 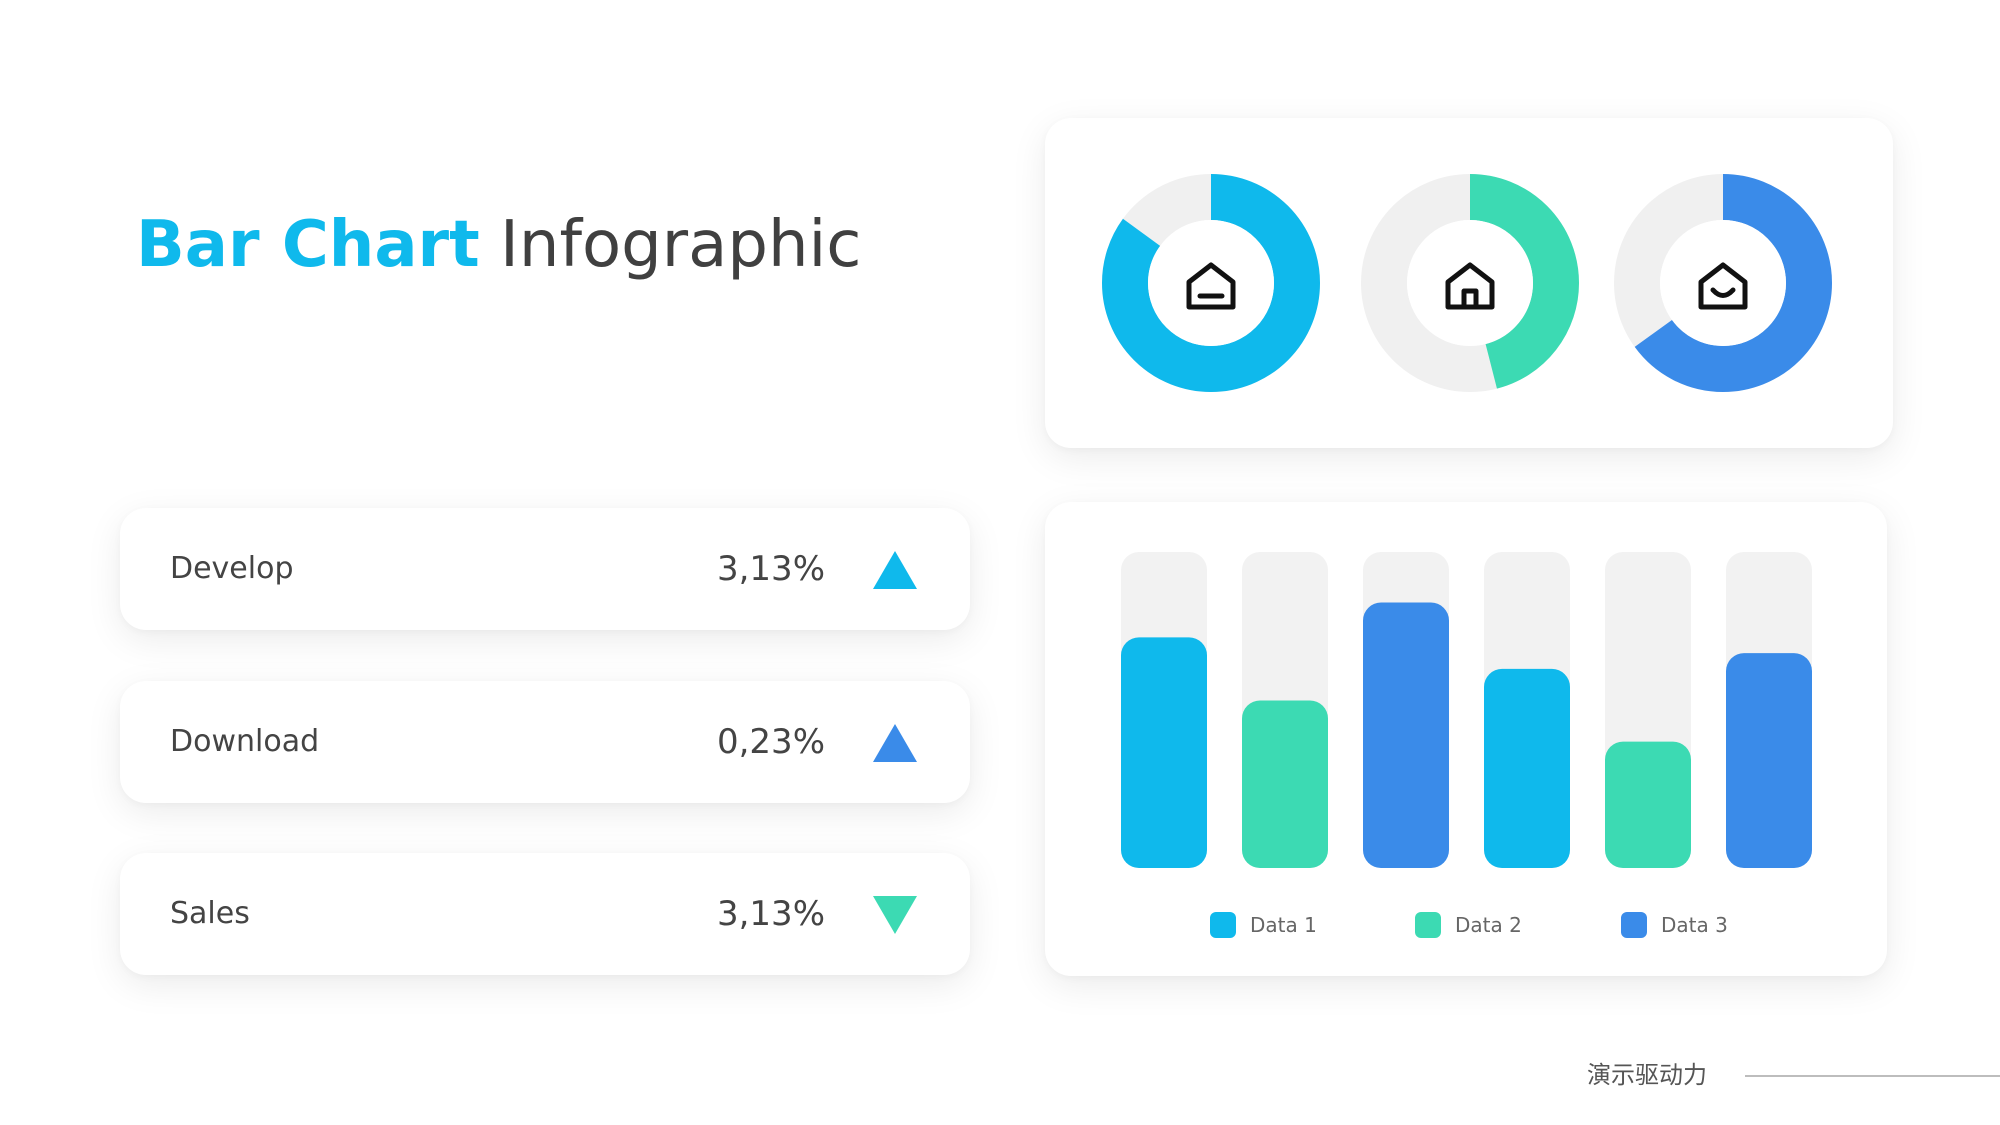 I want to click on footer-divider, so click(x=1872, y=1076).